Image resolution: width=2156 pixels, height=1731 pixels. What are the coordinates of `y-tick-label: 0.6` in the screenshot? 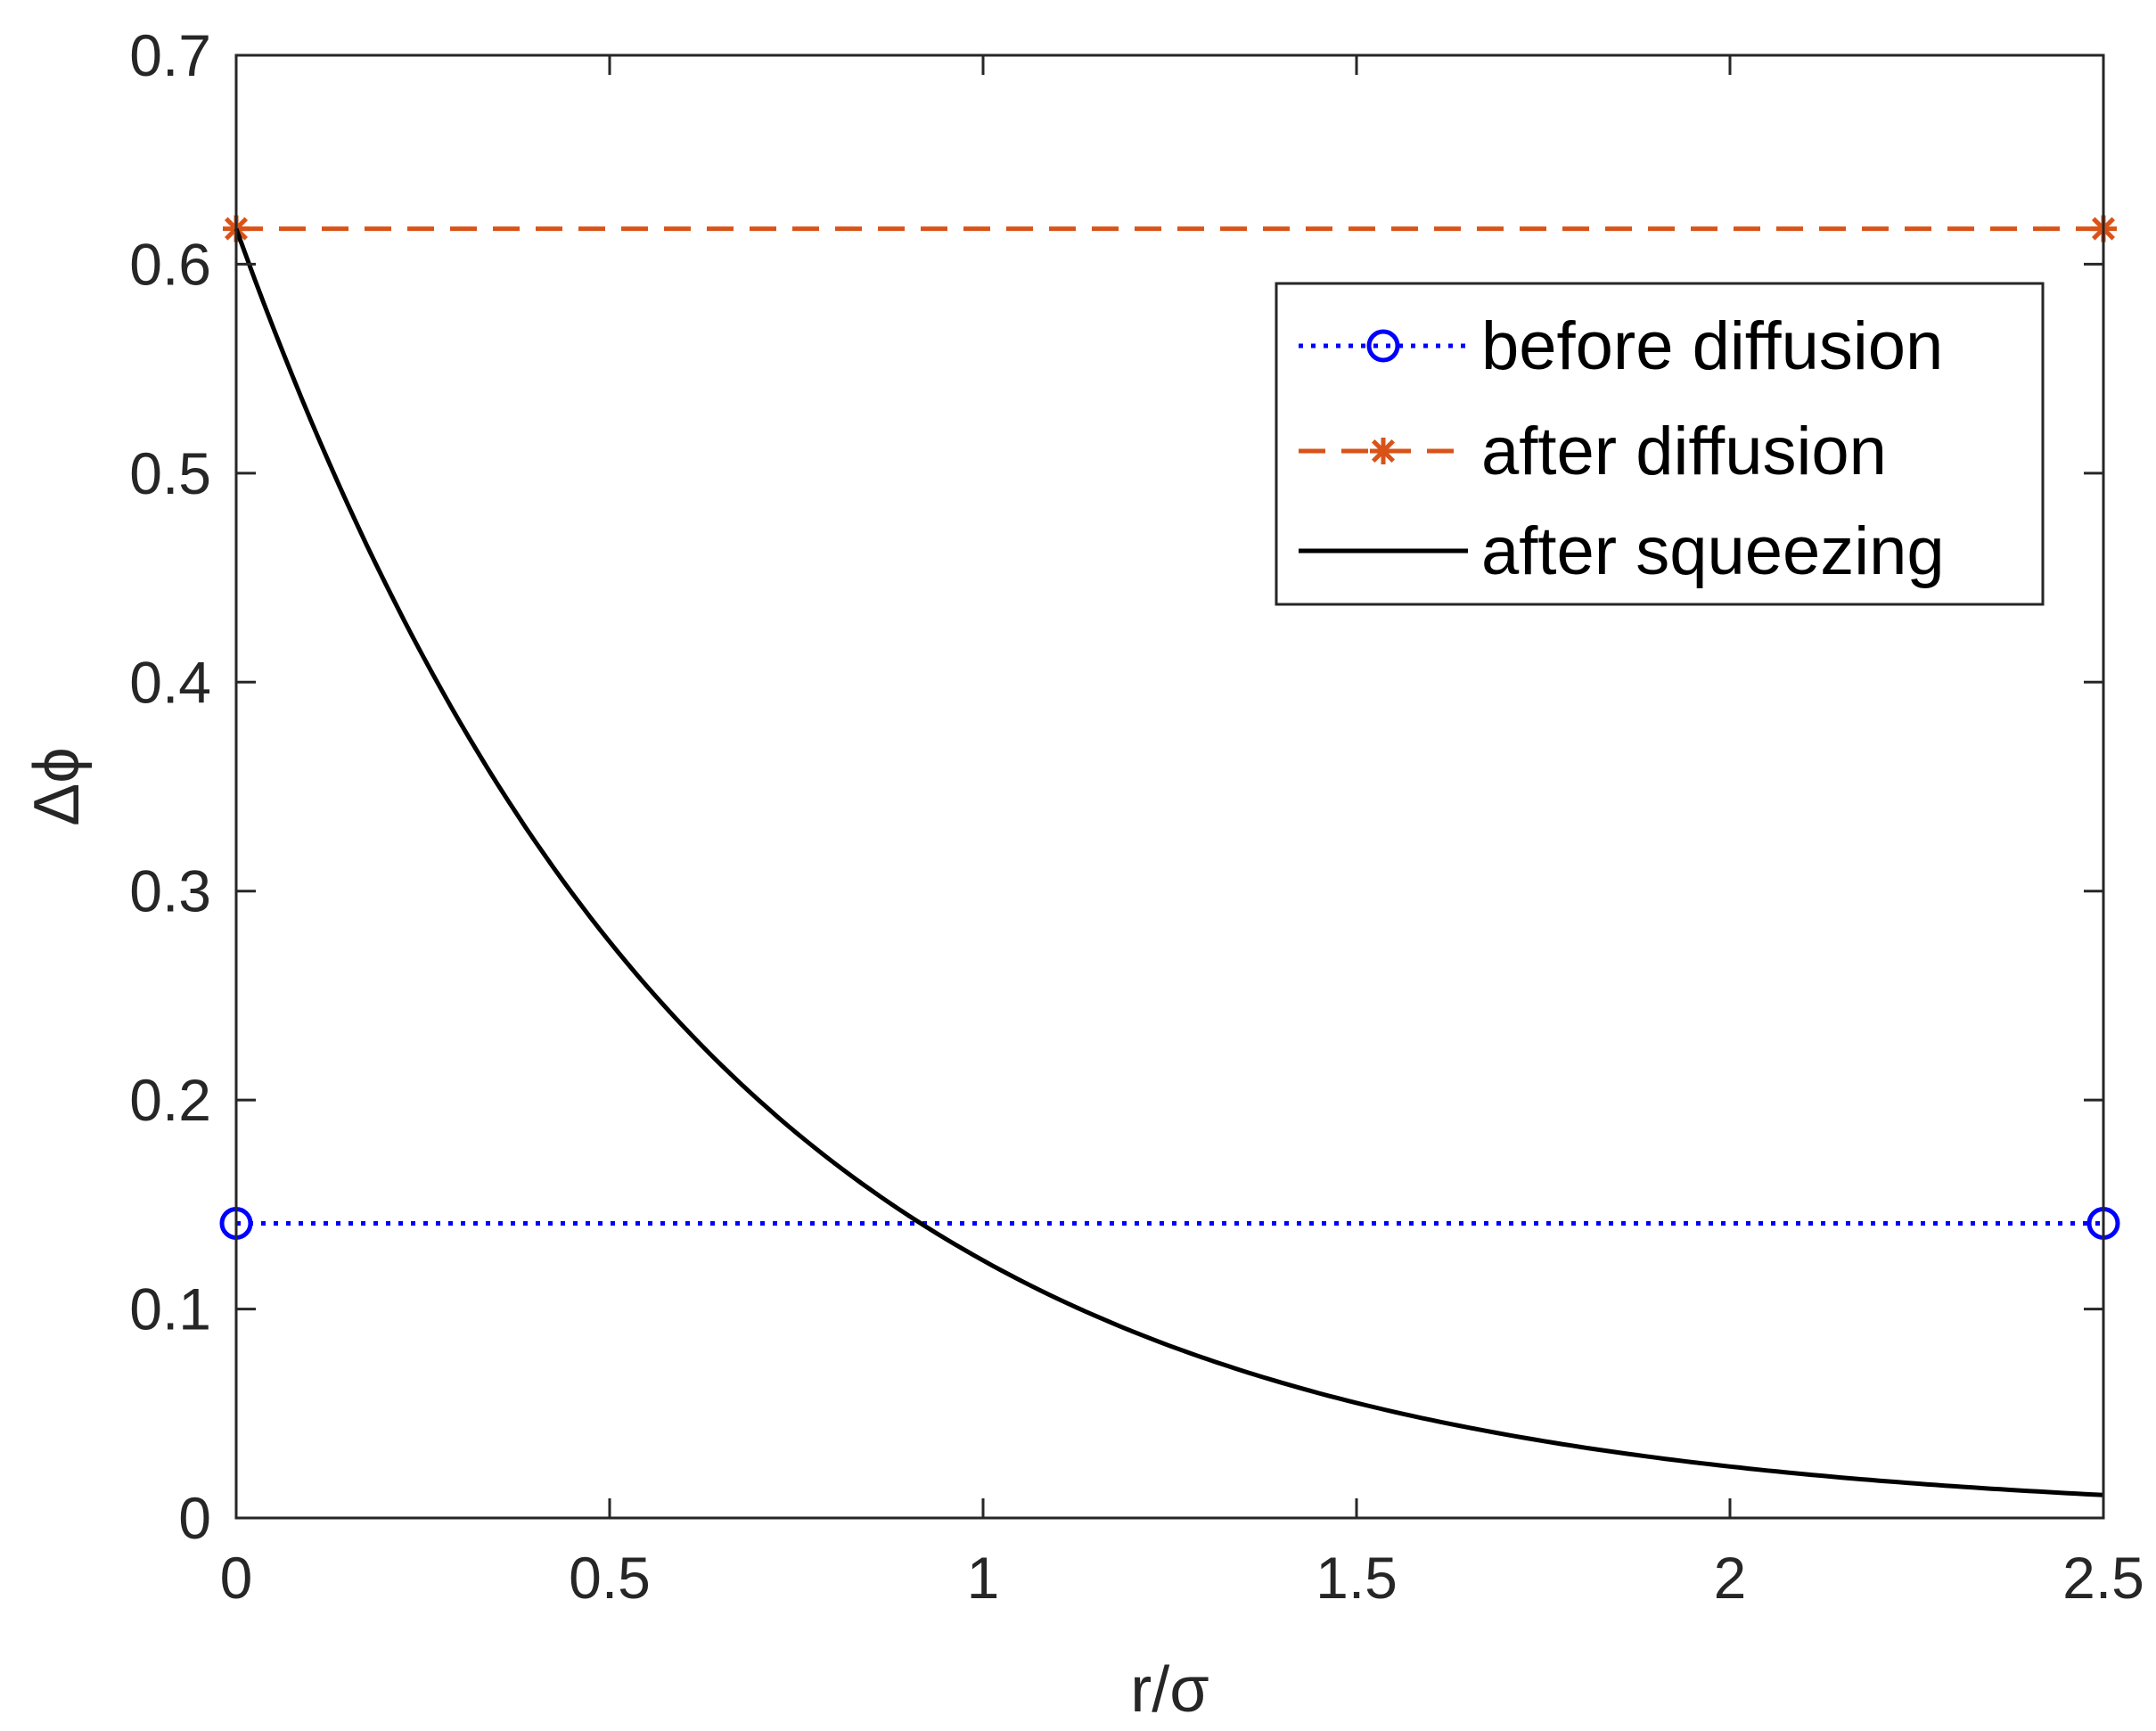 It's located at (170, 264).